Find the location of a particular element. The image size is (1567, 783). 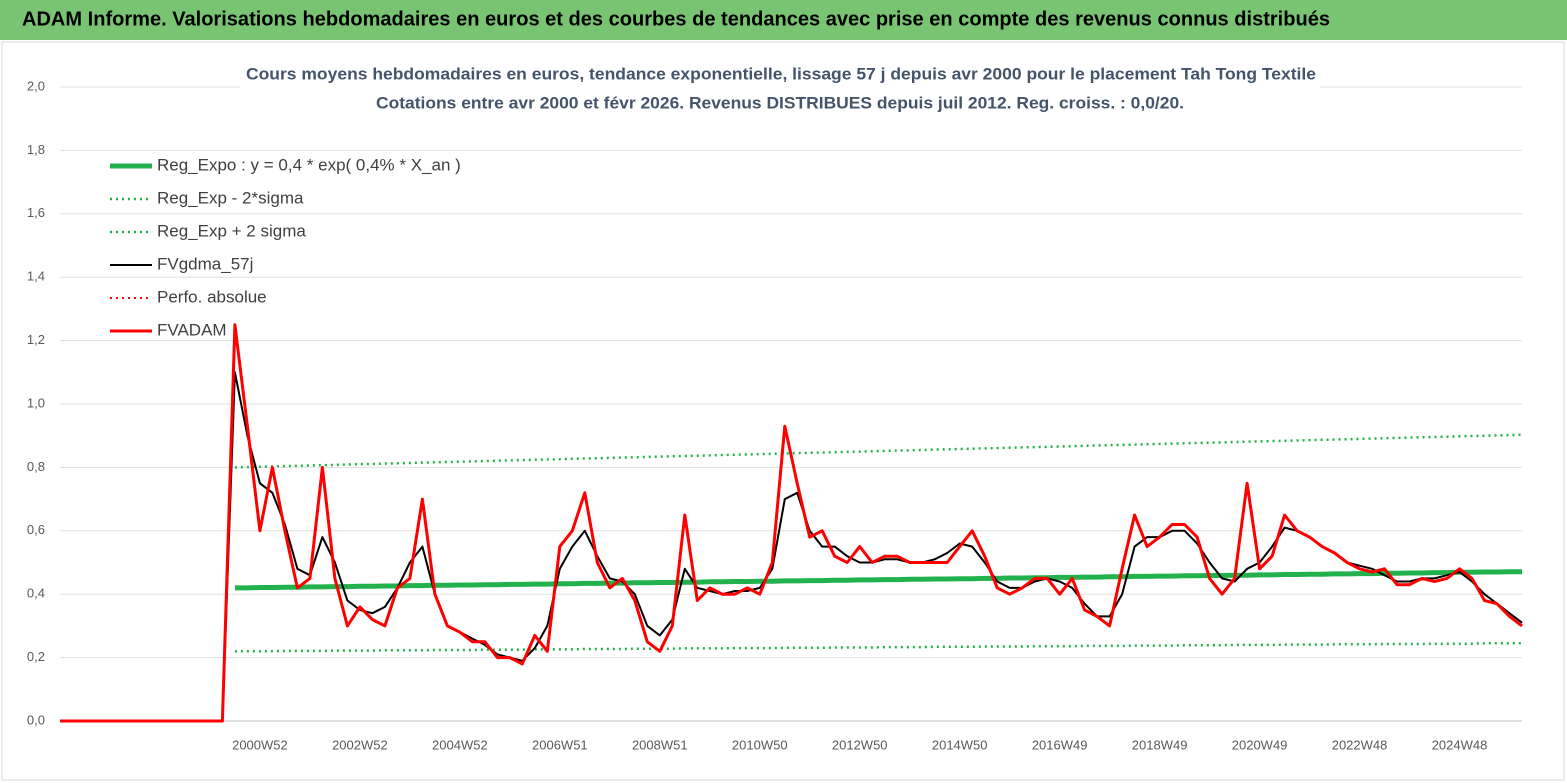

y-tick-label: 2,0 is located at coordinates (36, 85).